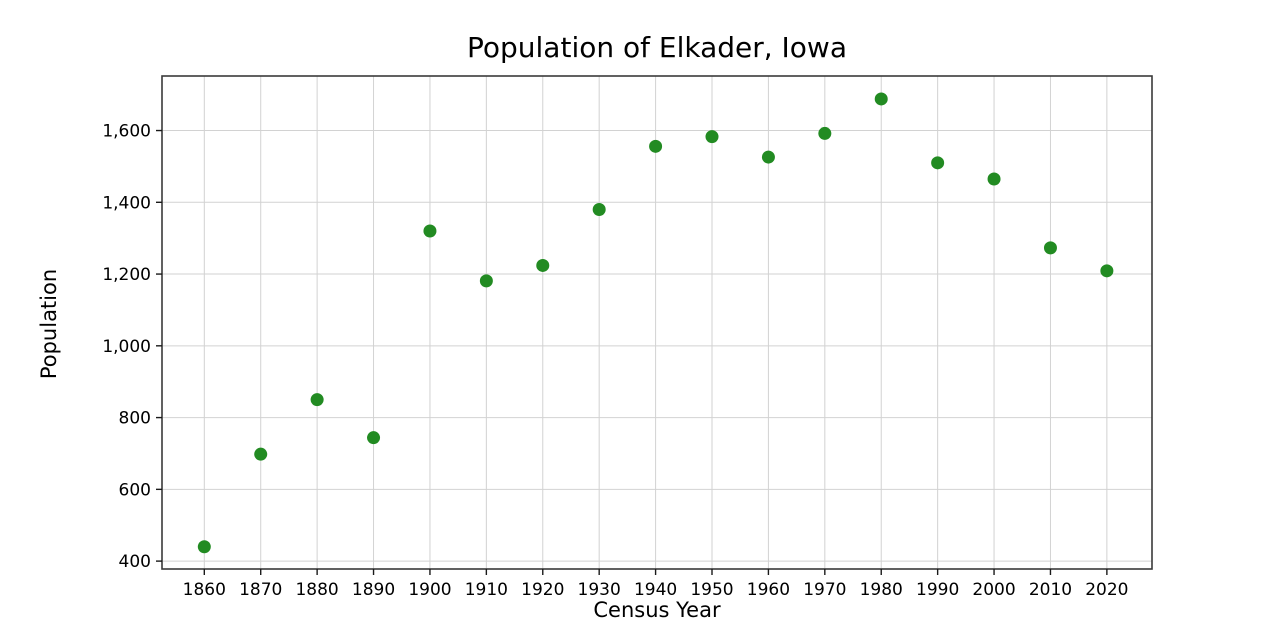  Describe the element at coordinates (768, 590) in the screenshot. I see `x-tick-label: 1960` at that location.